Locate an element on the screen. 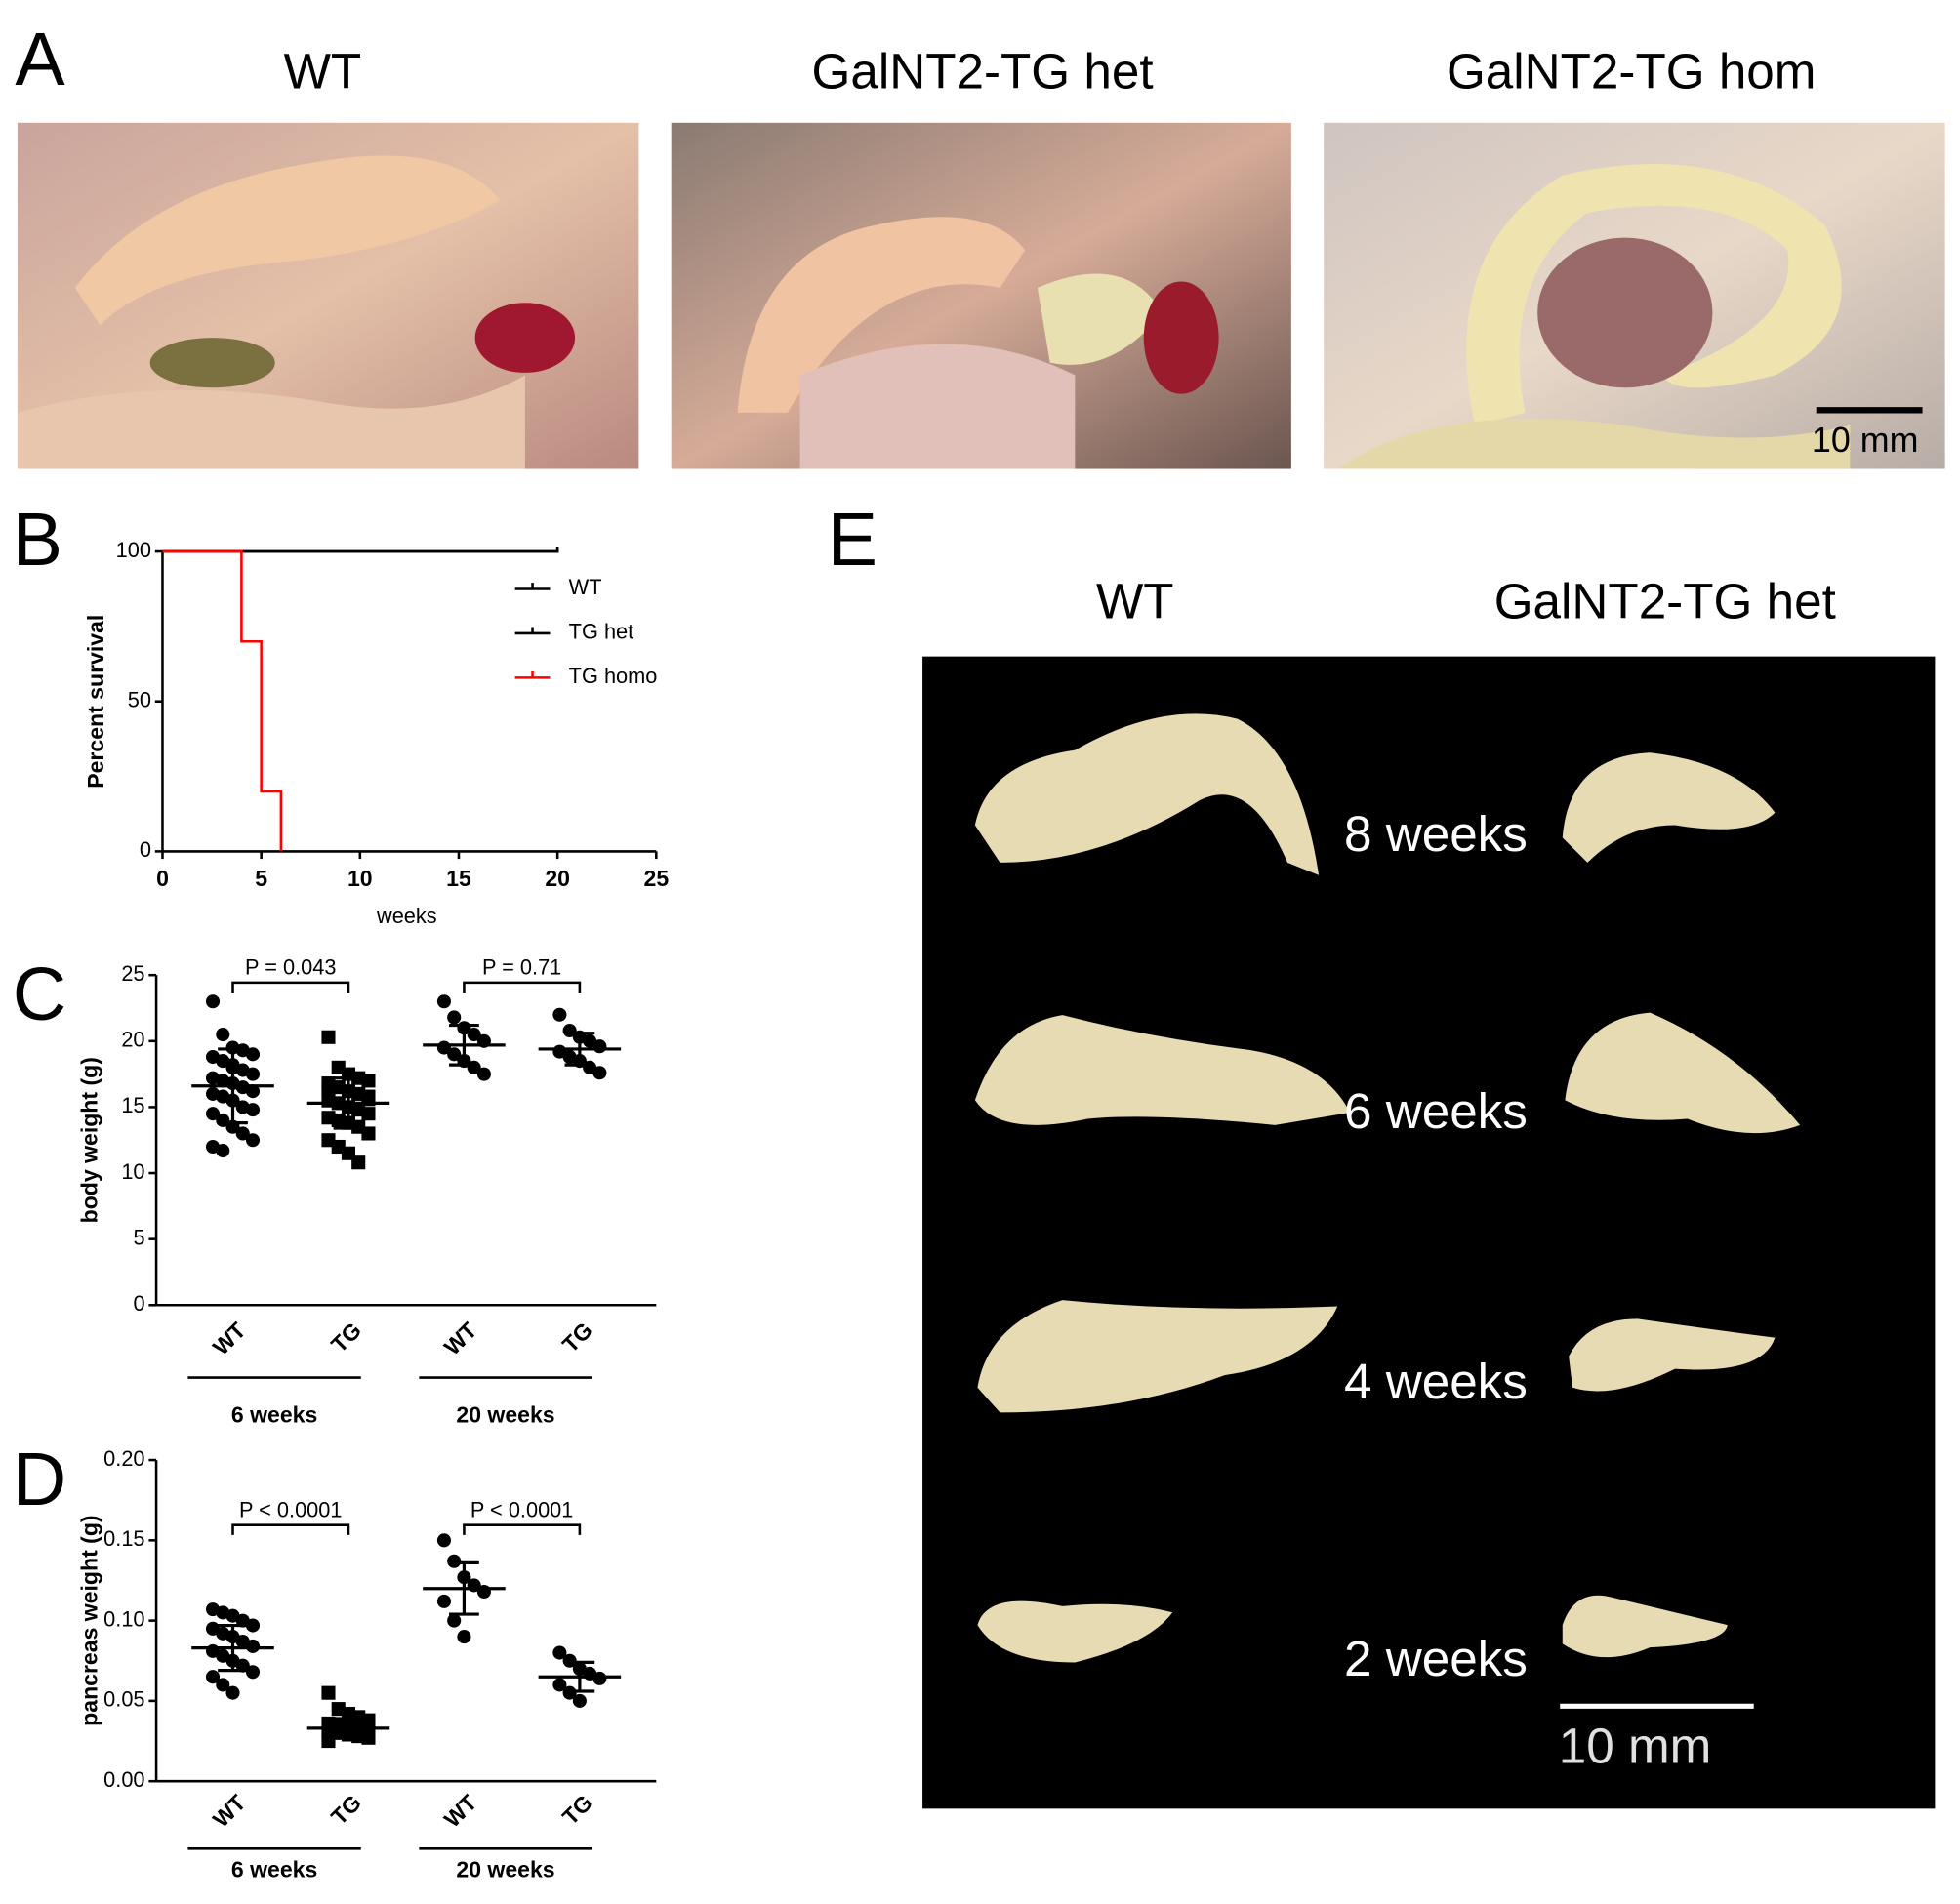 The image size is (1960, 1904). panel-letter: C is located at coordinates (40, 994).